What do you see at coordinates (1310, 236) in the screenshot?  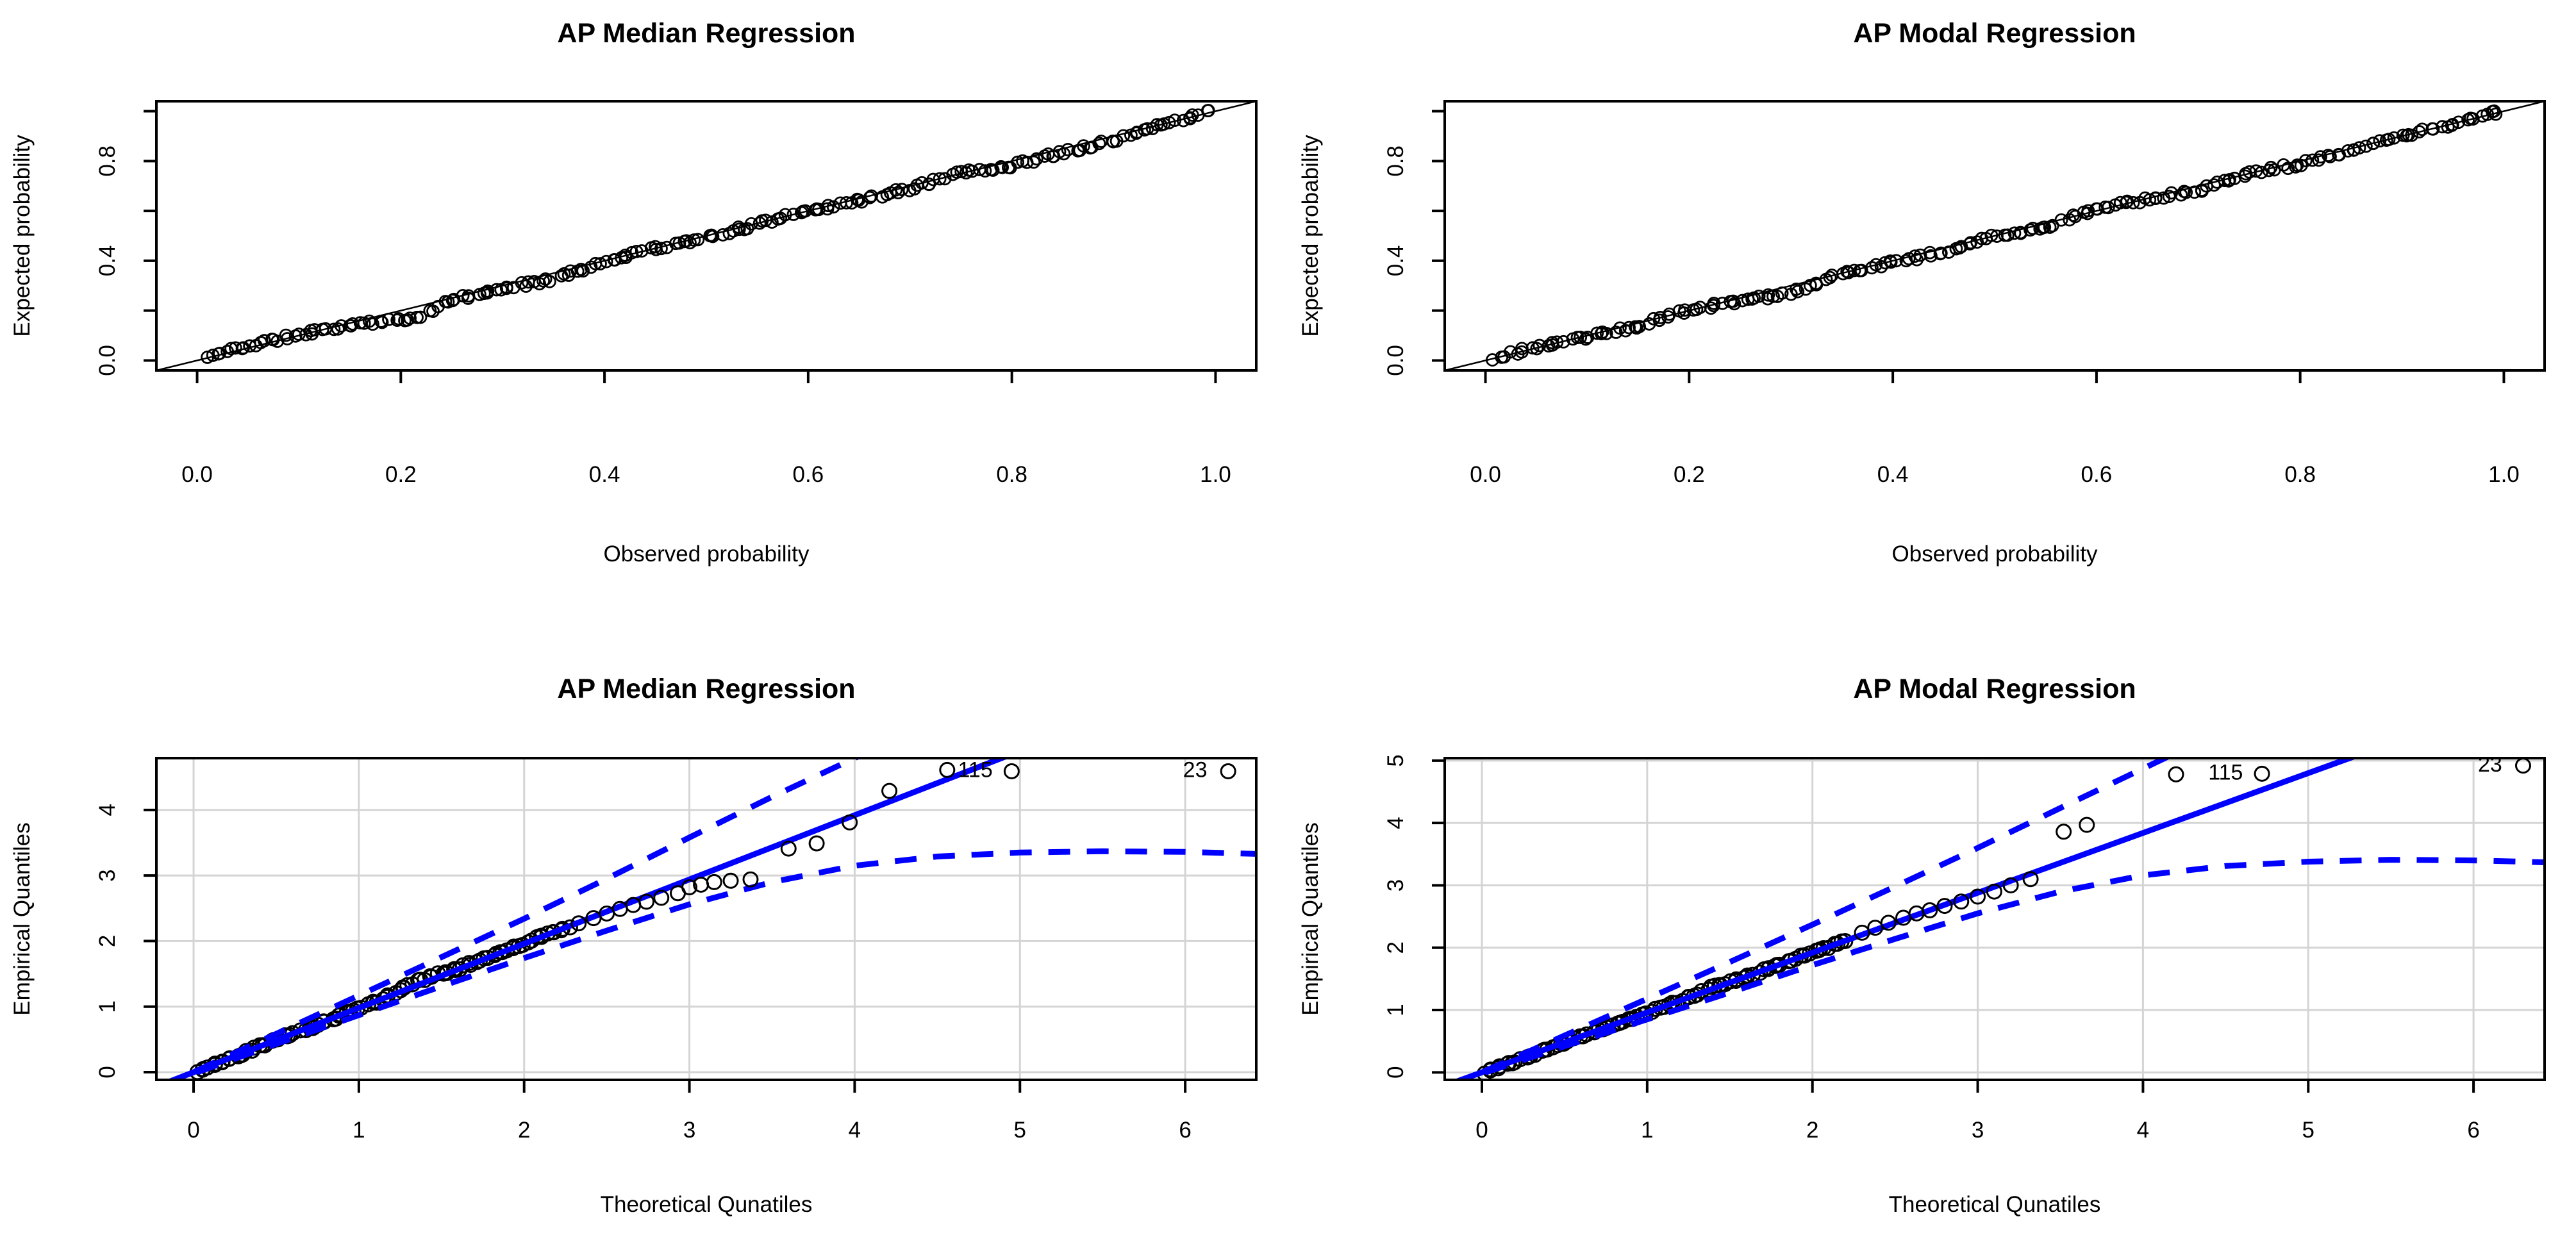 I see `y-axis-label: Expected probability` at bounding box center [1310, 236].